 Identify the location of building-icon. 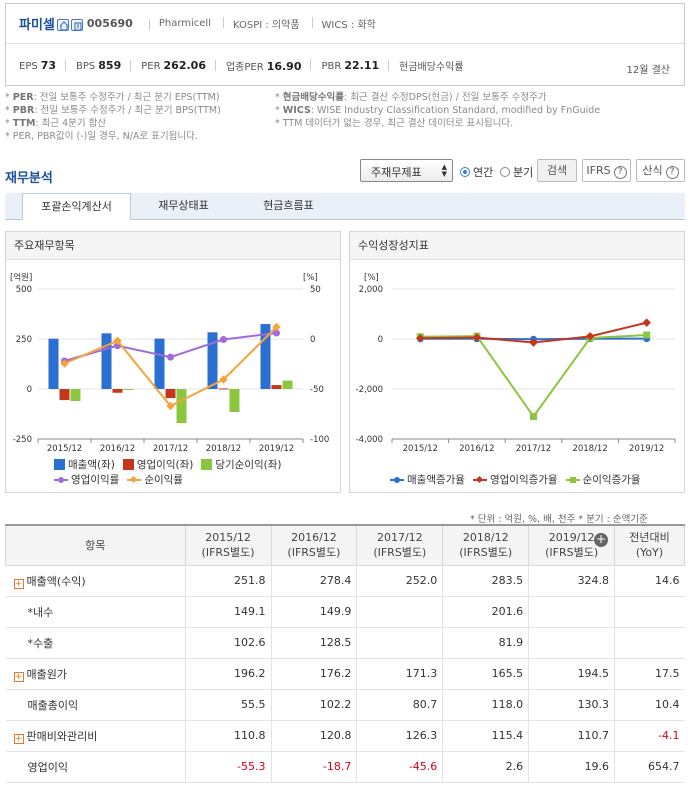
(76, 24).